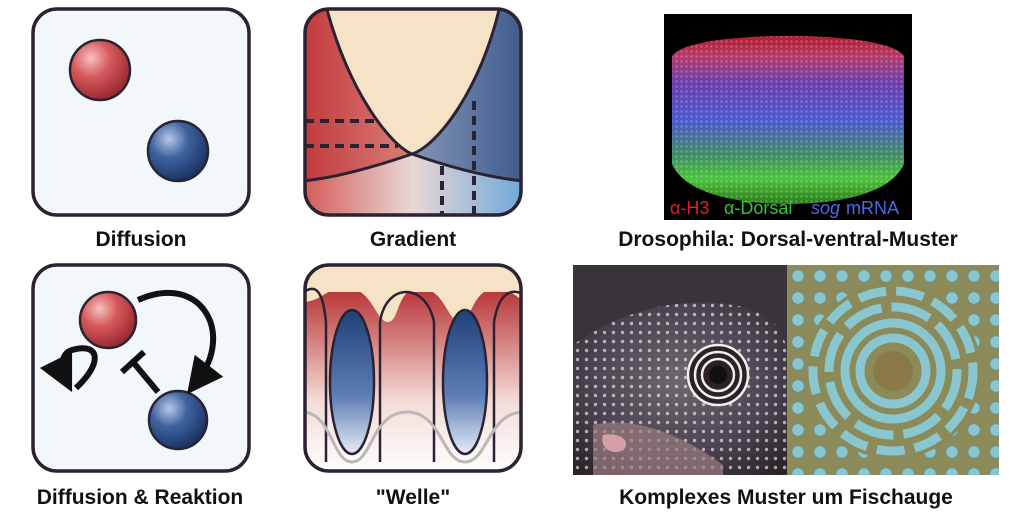 The height and width of the screenshot is (525, 1036). I want to click on gradient-panel, so click(413, 112).